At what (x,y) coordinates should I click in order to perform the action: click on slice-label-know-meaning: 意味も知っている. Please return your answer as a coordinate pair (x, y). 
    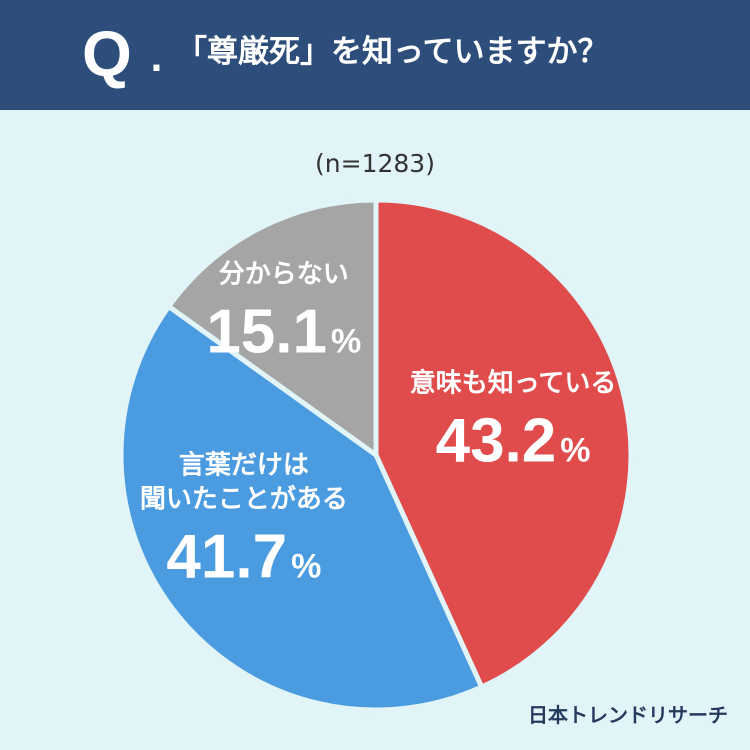
    Looking at the image, I should click on (513, 382).